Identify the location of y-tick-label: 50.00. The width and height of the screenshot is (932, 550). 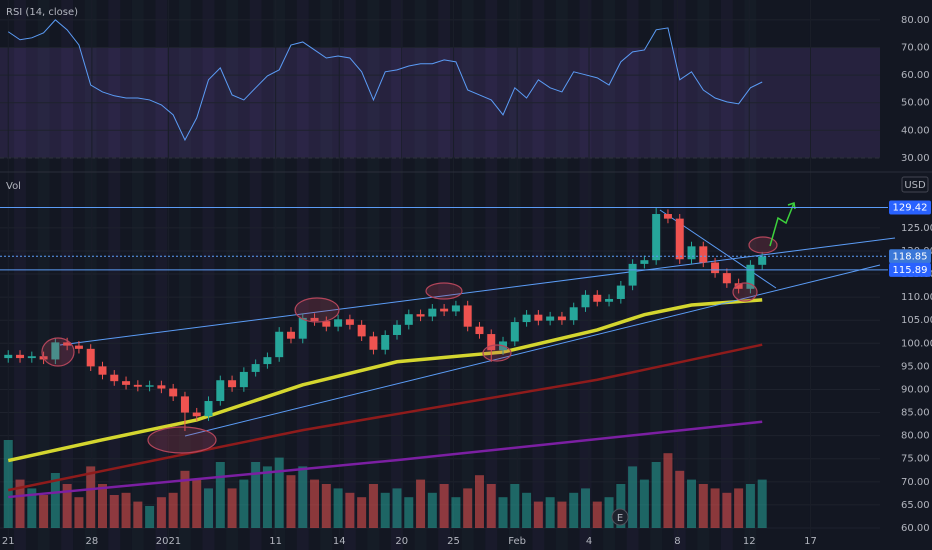
(915, 103).